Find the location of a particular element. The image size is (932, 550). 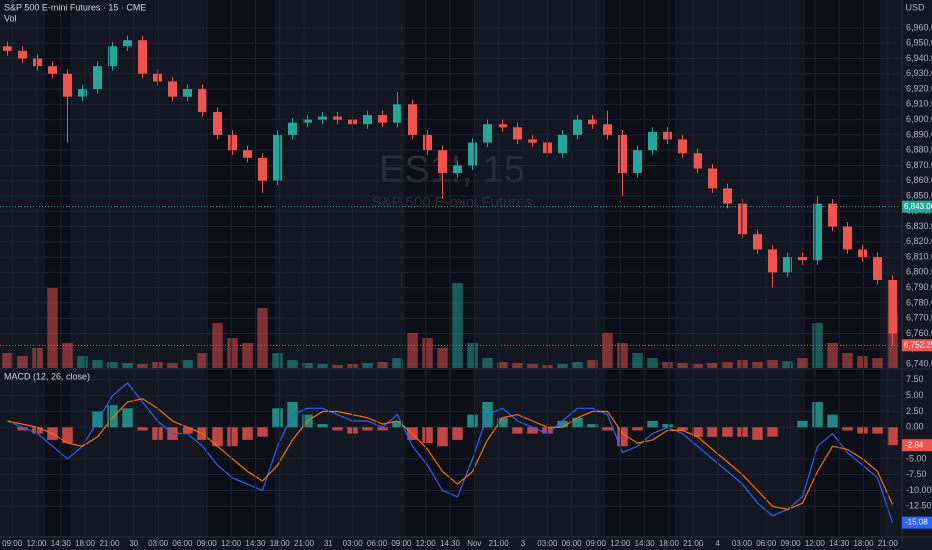

macd-tag is located at coordinates (917, 522).